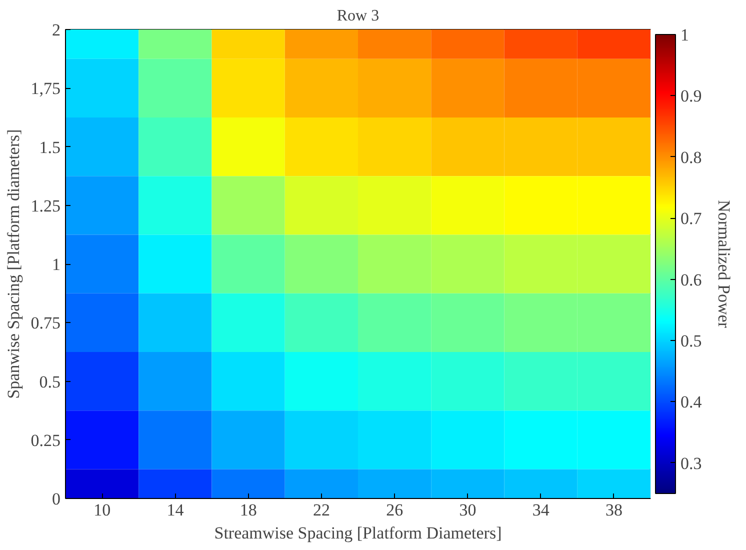  I want to click on y-tick-label: 1, so click(56, 264).